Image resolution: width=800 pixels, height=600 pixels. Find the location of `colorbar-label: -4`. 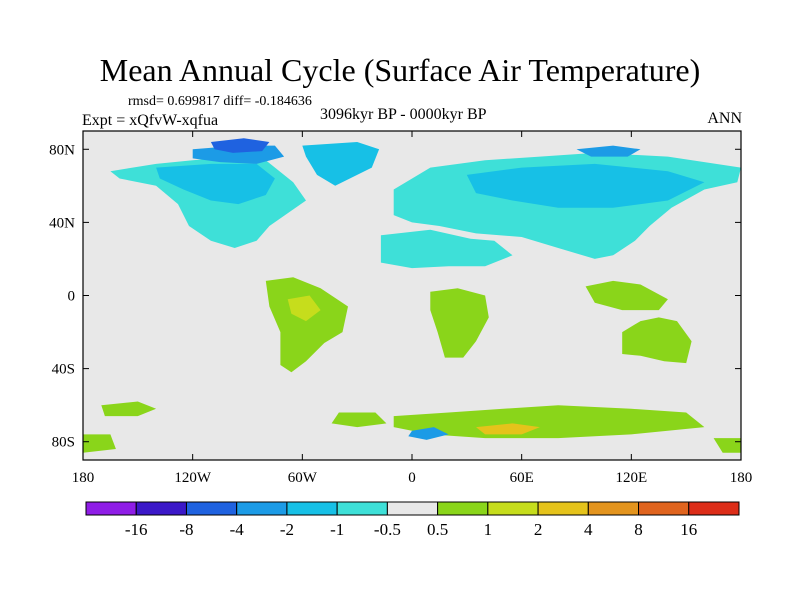

colorbar-label: -4 is located at coordinates (237, 529).